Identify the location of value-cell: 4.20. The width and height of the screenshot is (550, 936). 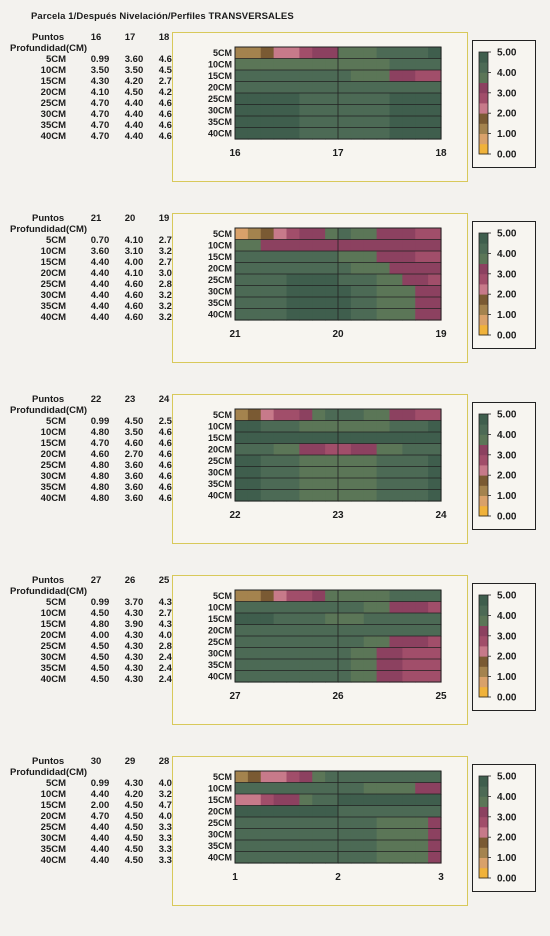
(134, 81).